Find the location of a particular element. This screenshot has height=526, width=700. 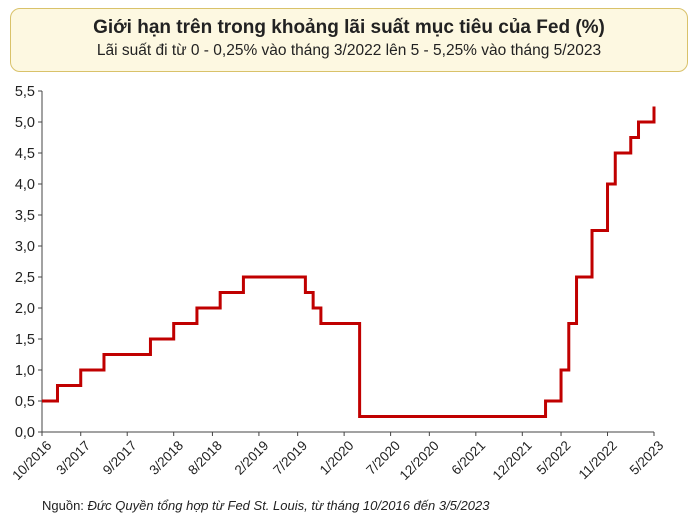

x-tick-label: 7/2019 is located at coordinates (290, 458).